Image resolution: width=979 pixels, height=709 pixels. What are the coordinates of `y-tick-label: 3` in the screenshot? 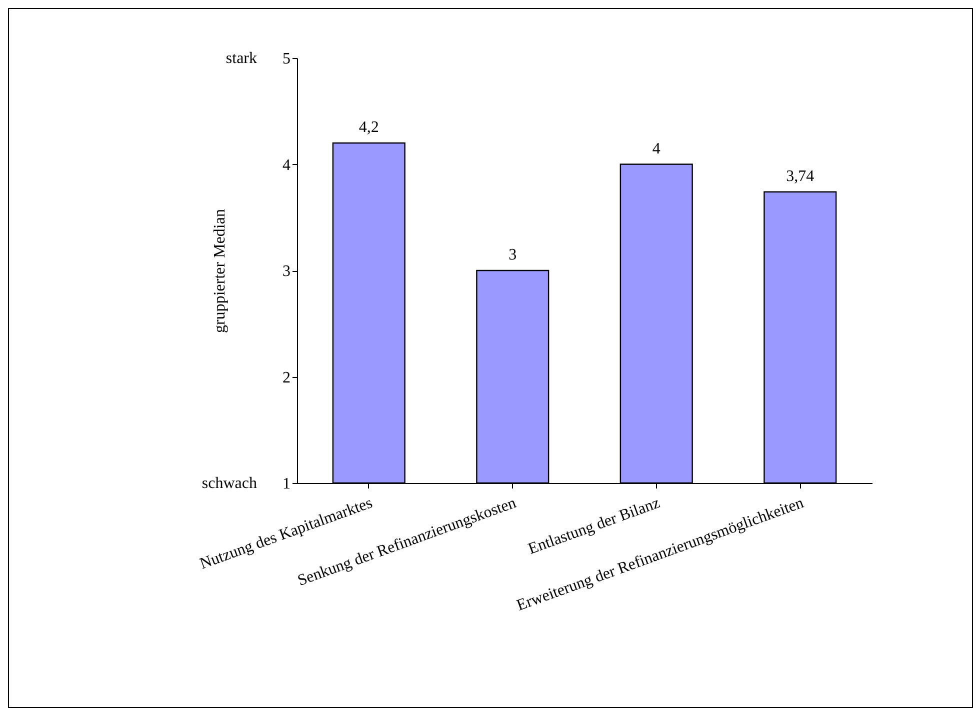 It's located at (286, 271).